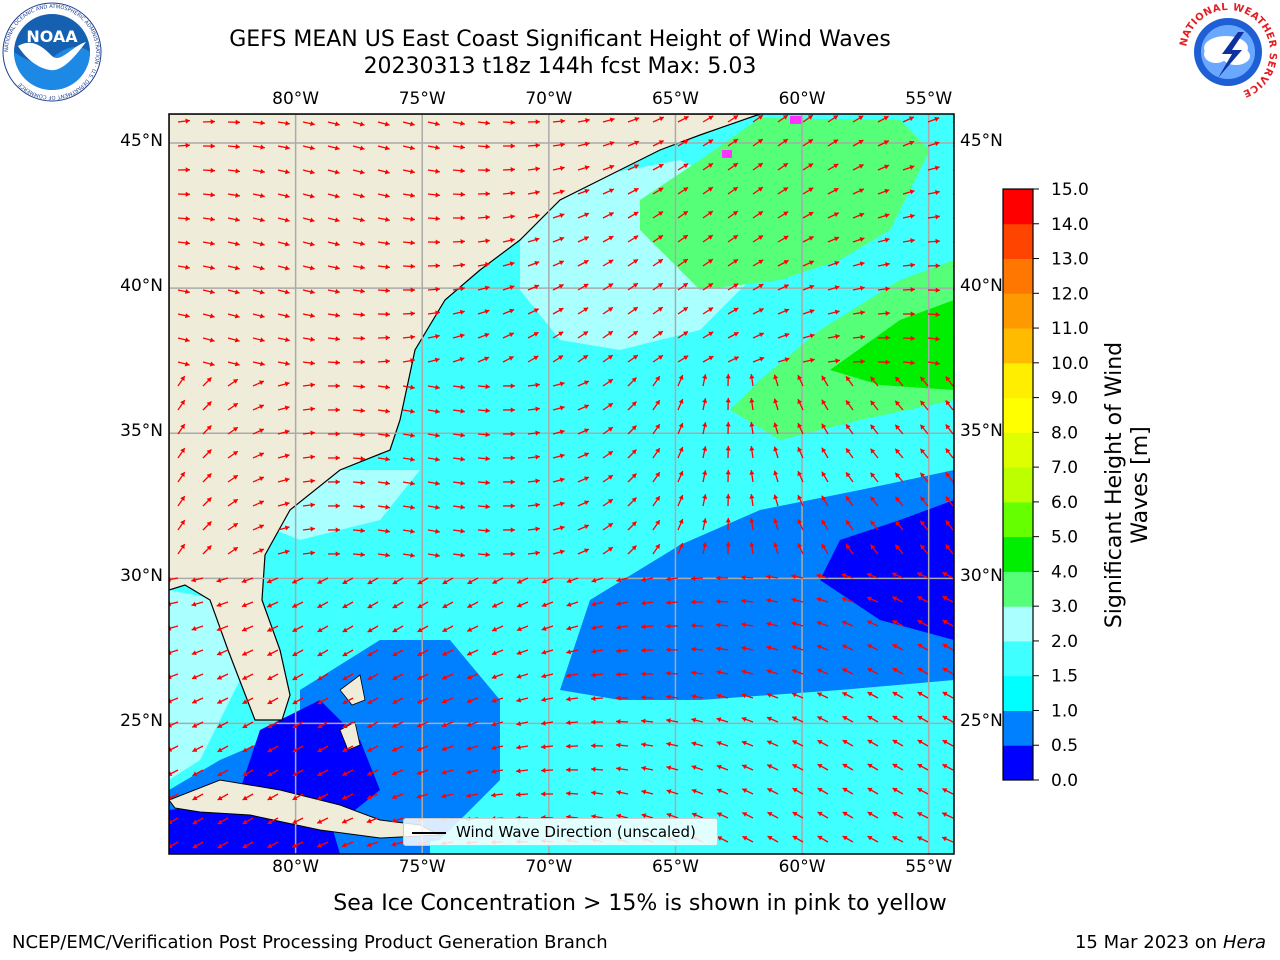 The height and width of the screenshot is (960, 1280). Describe the element at coordinates (576, 832) in the screenshot. I see `legend-label: Wind Wave Direction (unscaled)` at that location.